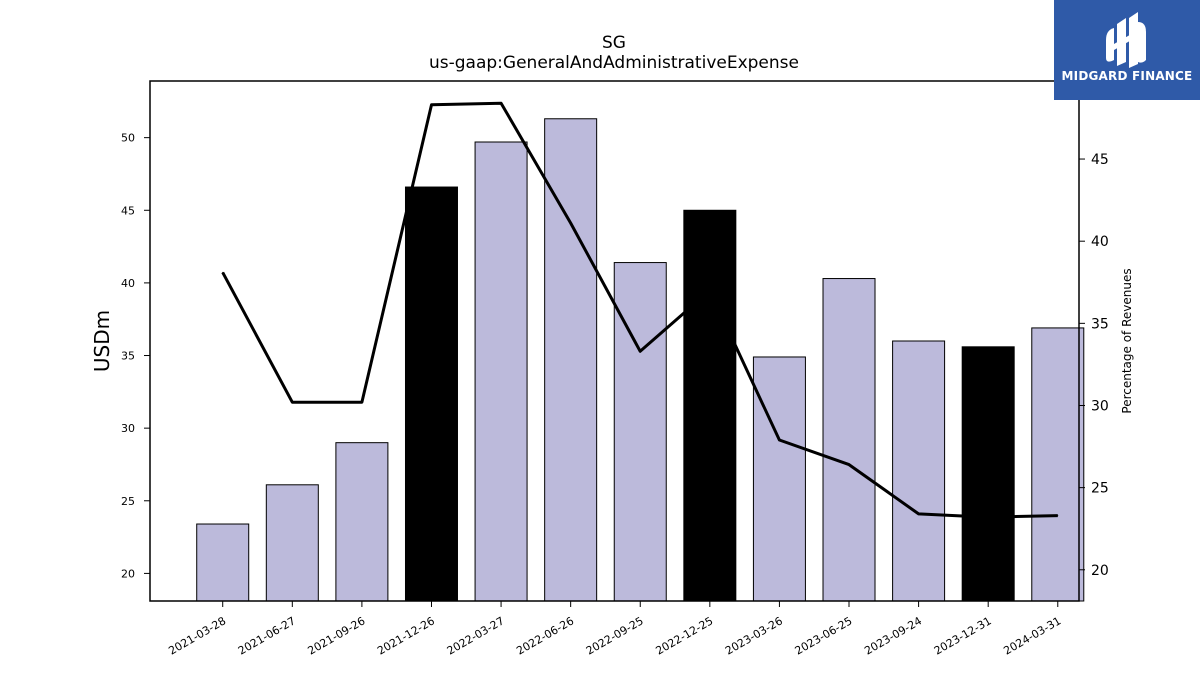 The image size is (1200, 675). Describe the element at coordinates (1100, 324) in the screenshot. I see `y2-tick-label-35: 35` at that location.